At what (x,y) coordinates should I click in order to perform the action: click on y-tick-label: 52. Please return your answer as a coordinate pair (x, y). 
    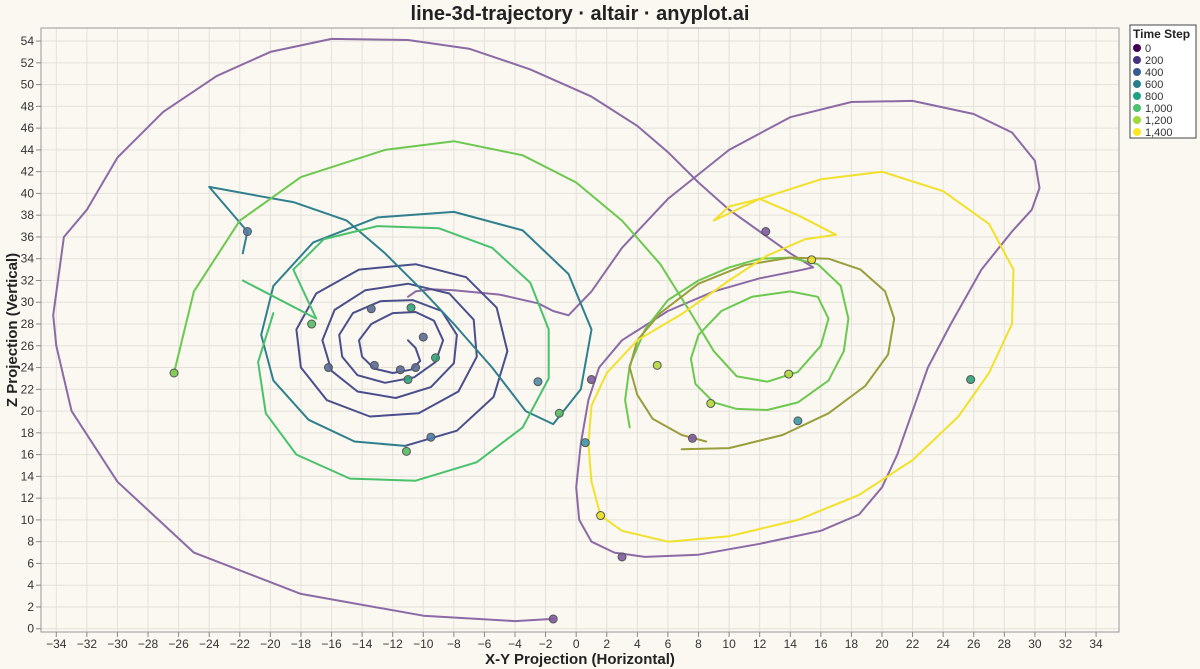
    Looking at the image, I should click on (28, 63).